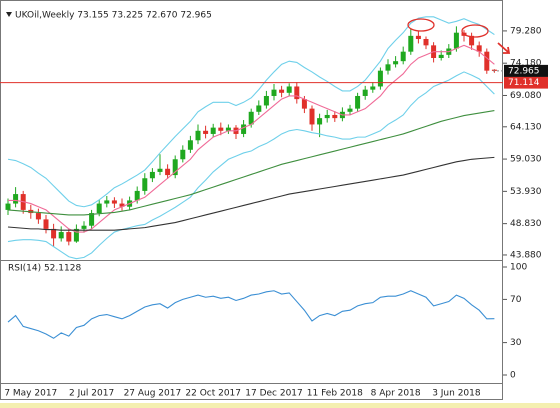  I want to click on menu-triangle, so click(9, 14).